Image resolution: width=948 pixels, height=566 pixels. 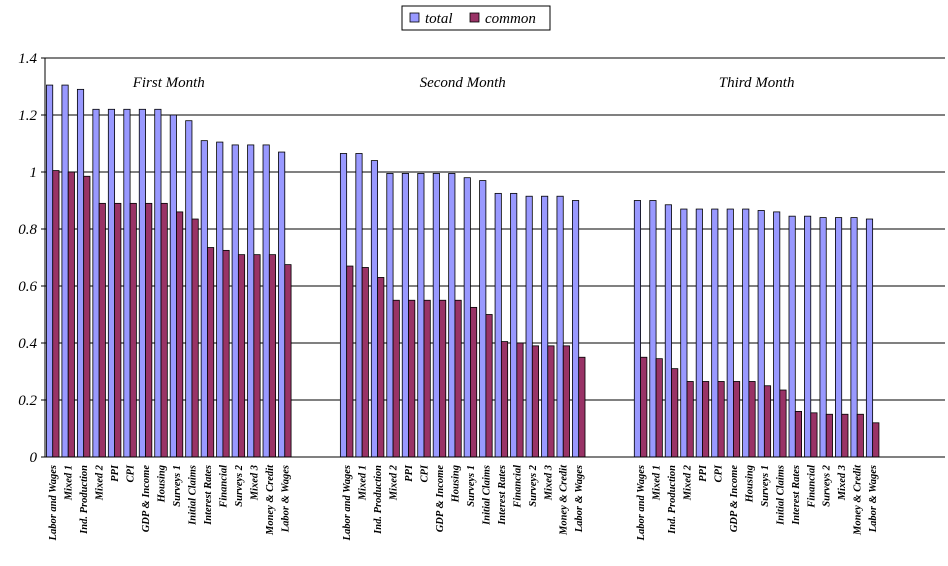 What do you see at coordinates (688, 482) in the screenshot?
I see `category-label: Mixed 2` at bounding box center [688, 482].